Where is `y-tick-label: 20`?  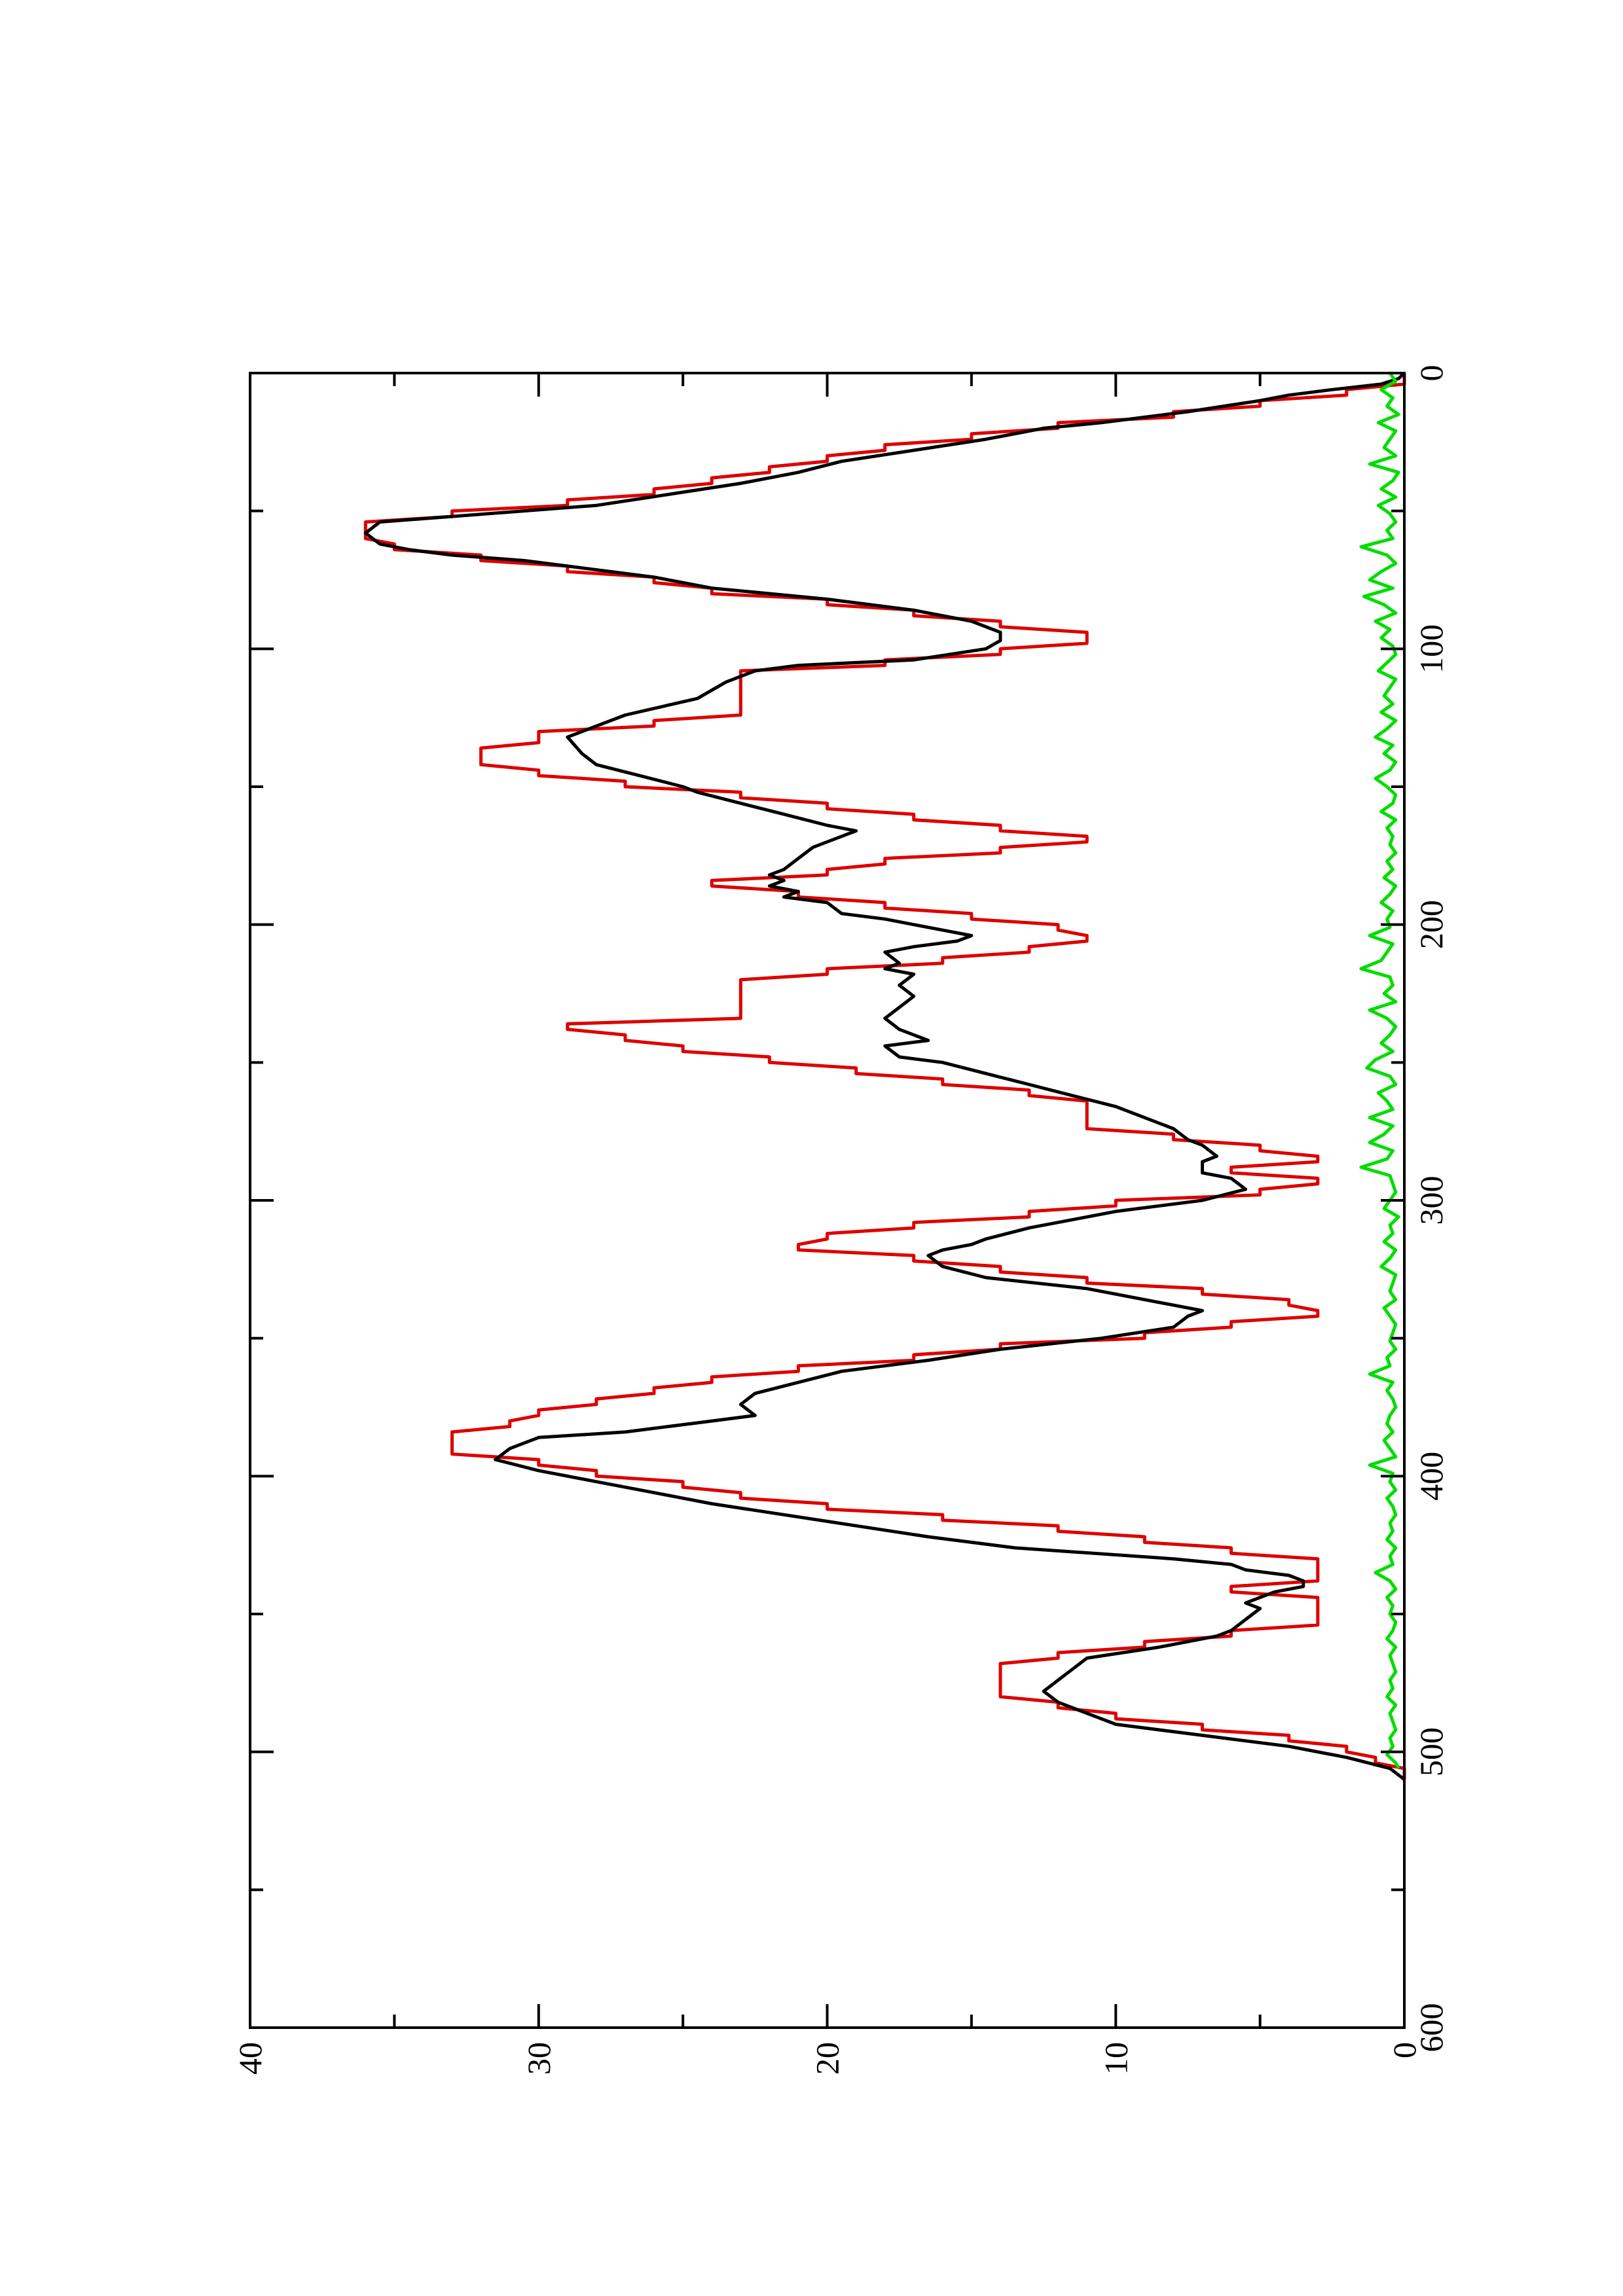
y-tick-label: 20 is located at coordinates (827, 2058).